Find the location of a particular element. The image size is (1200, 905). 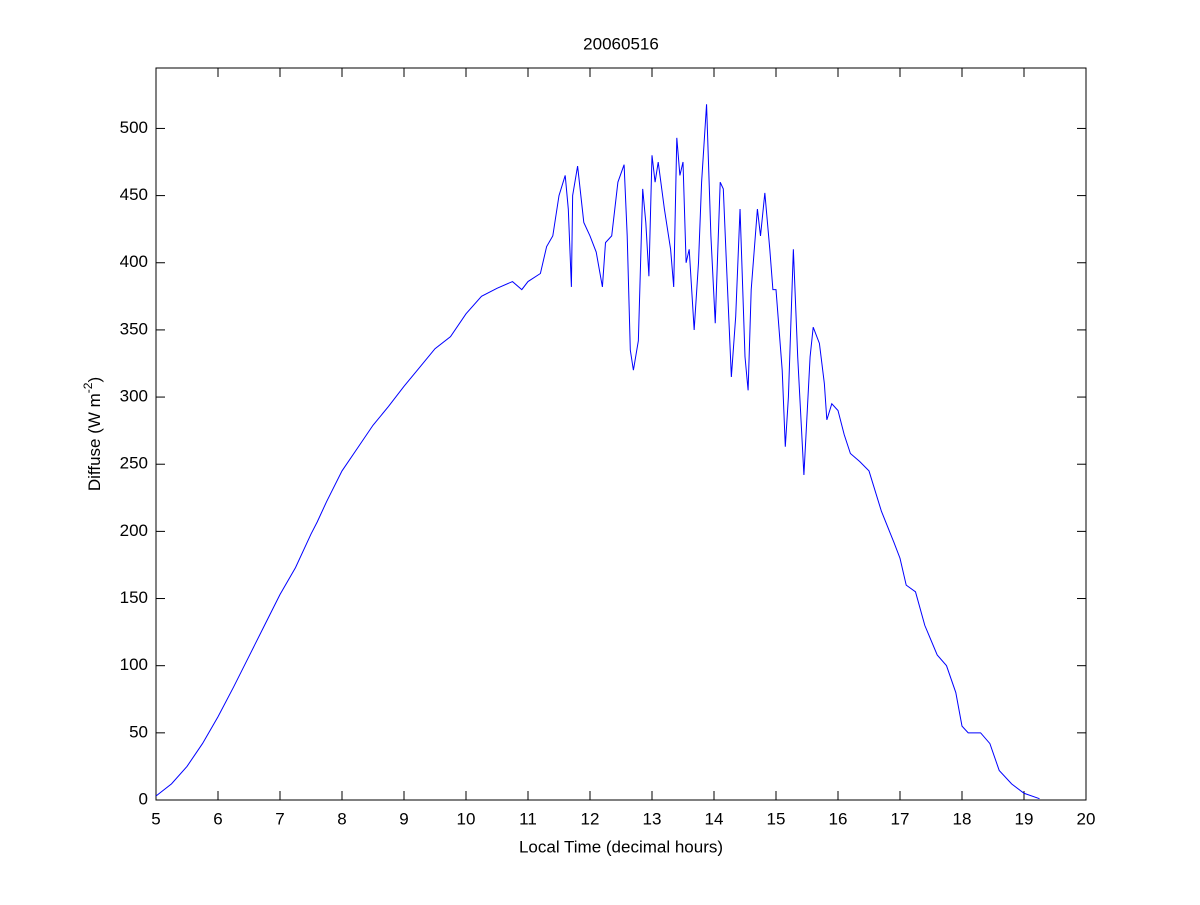

x-tick-label: 11 is located at coordinates (528, 818).